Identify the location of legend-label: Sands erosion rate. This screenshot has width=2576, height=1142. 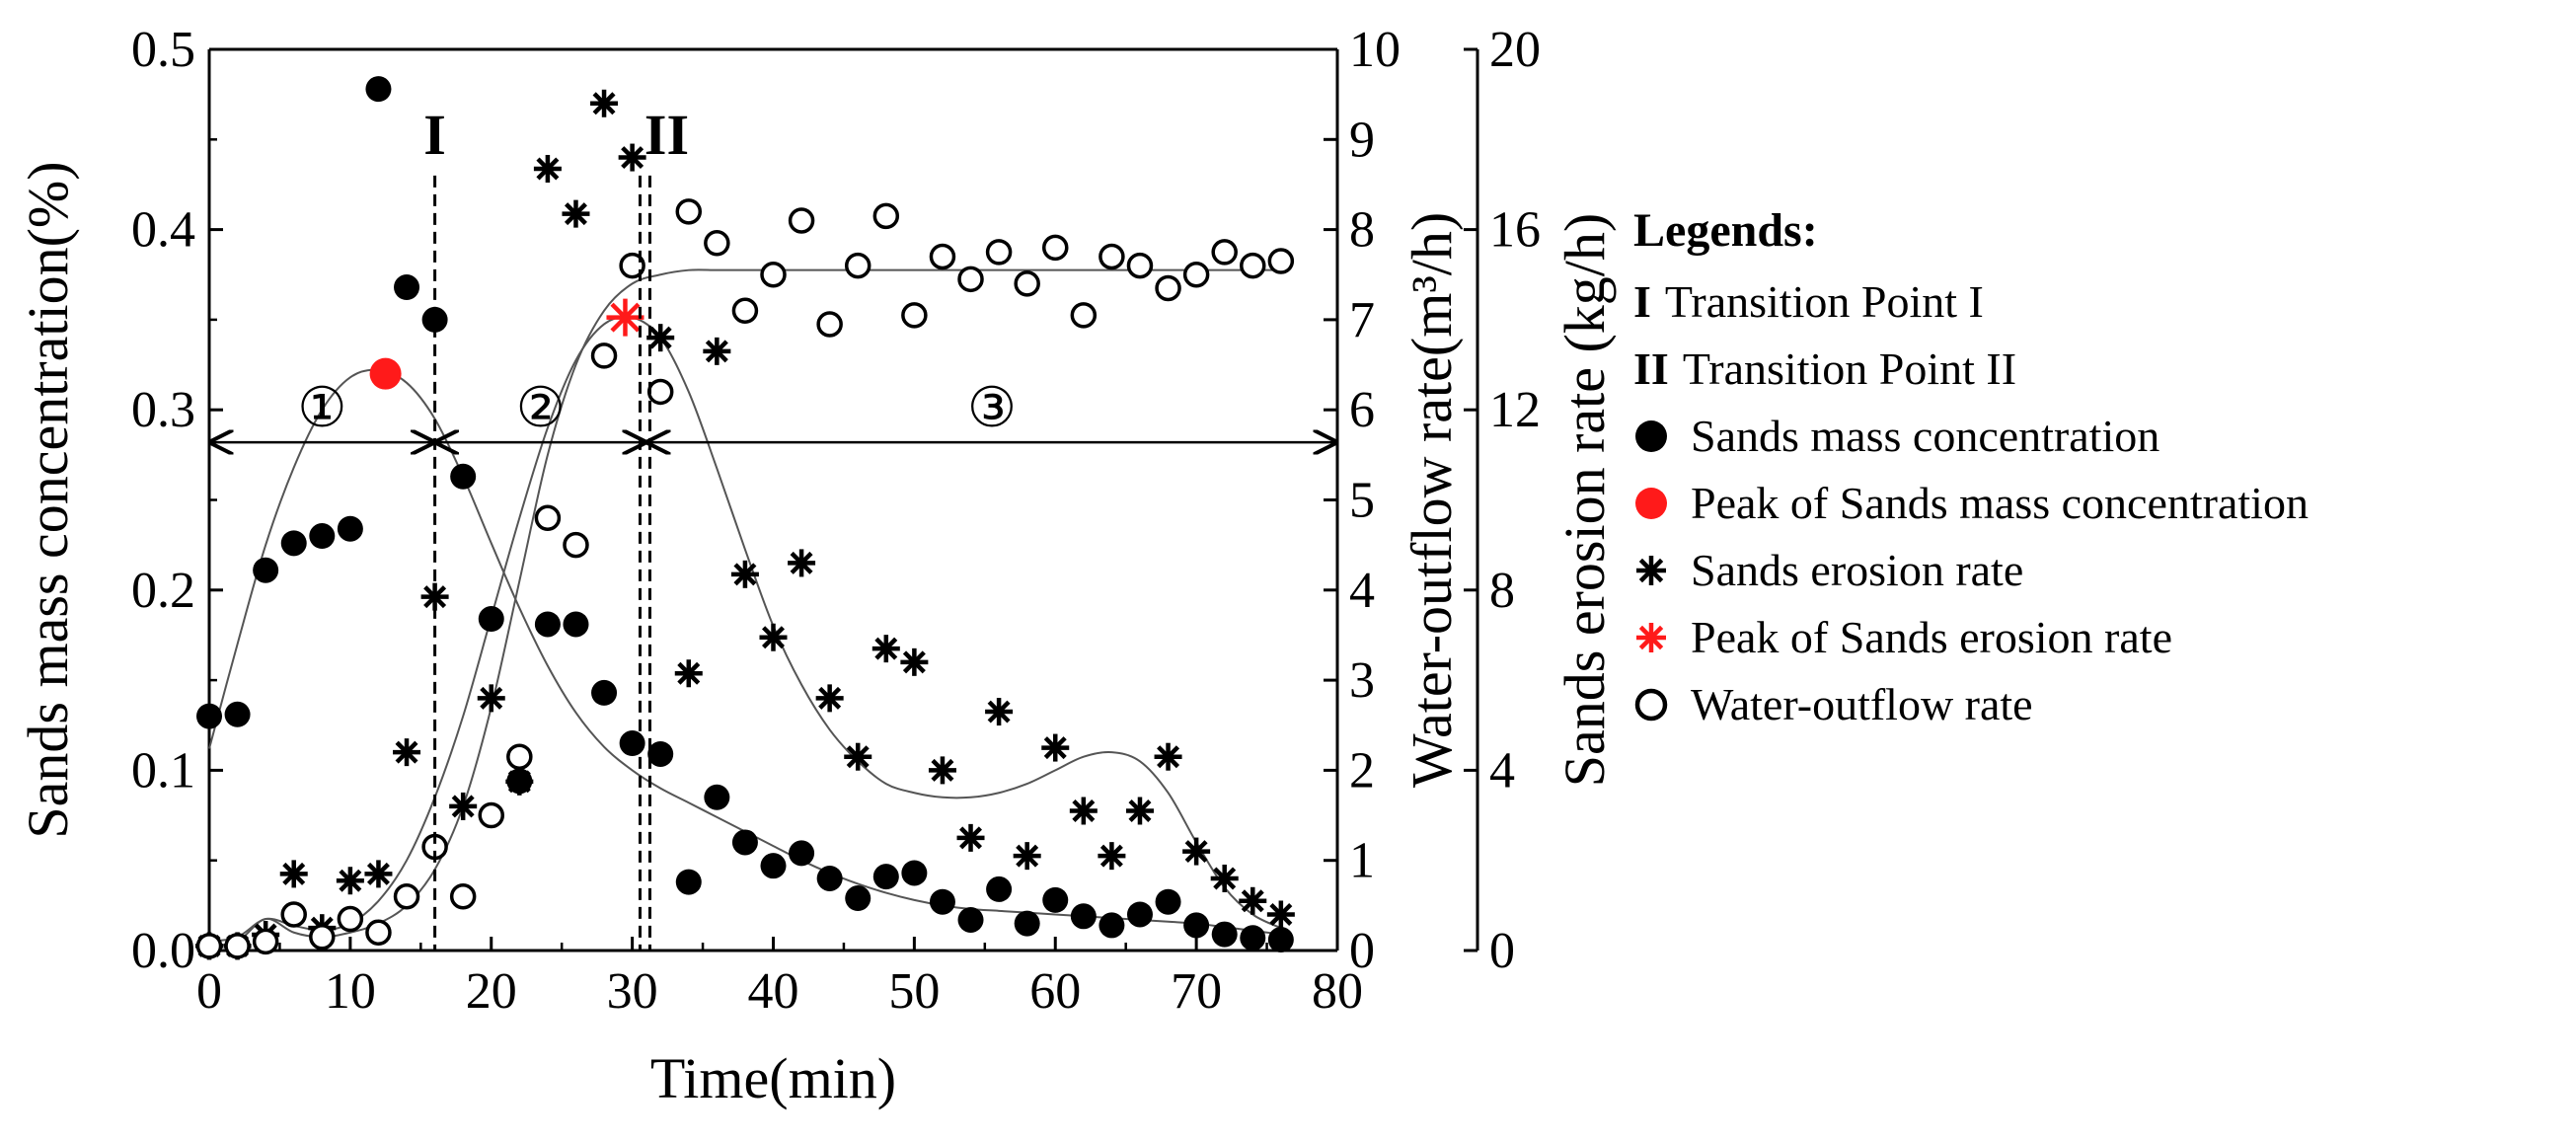
(1858, 570).